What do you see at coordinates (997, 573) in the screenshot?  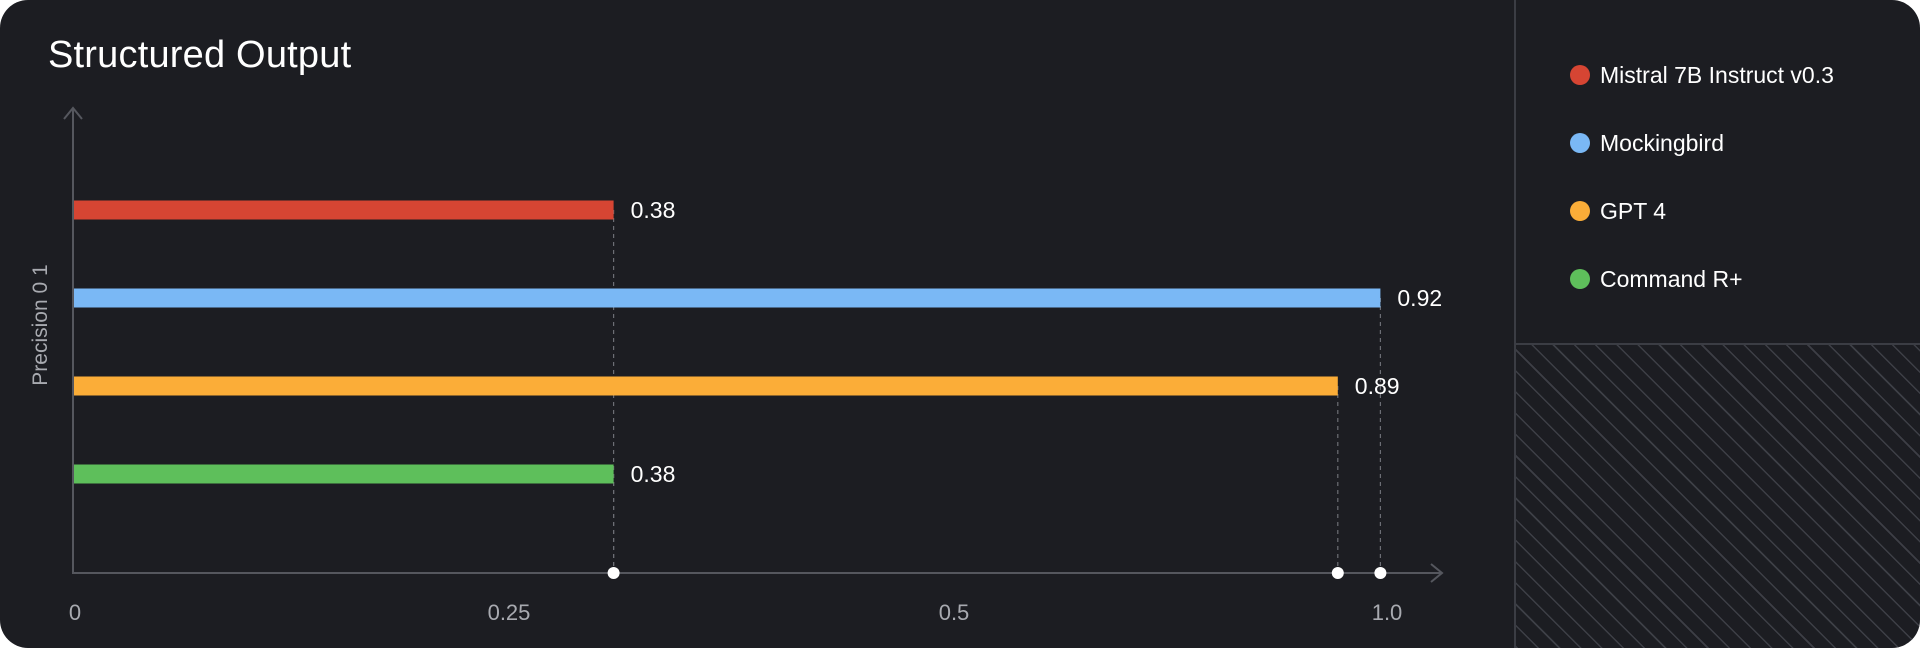 I see `x-axis-markers` at bounding box center [997, 573].